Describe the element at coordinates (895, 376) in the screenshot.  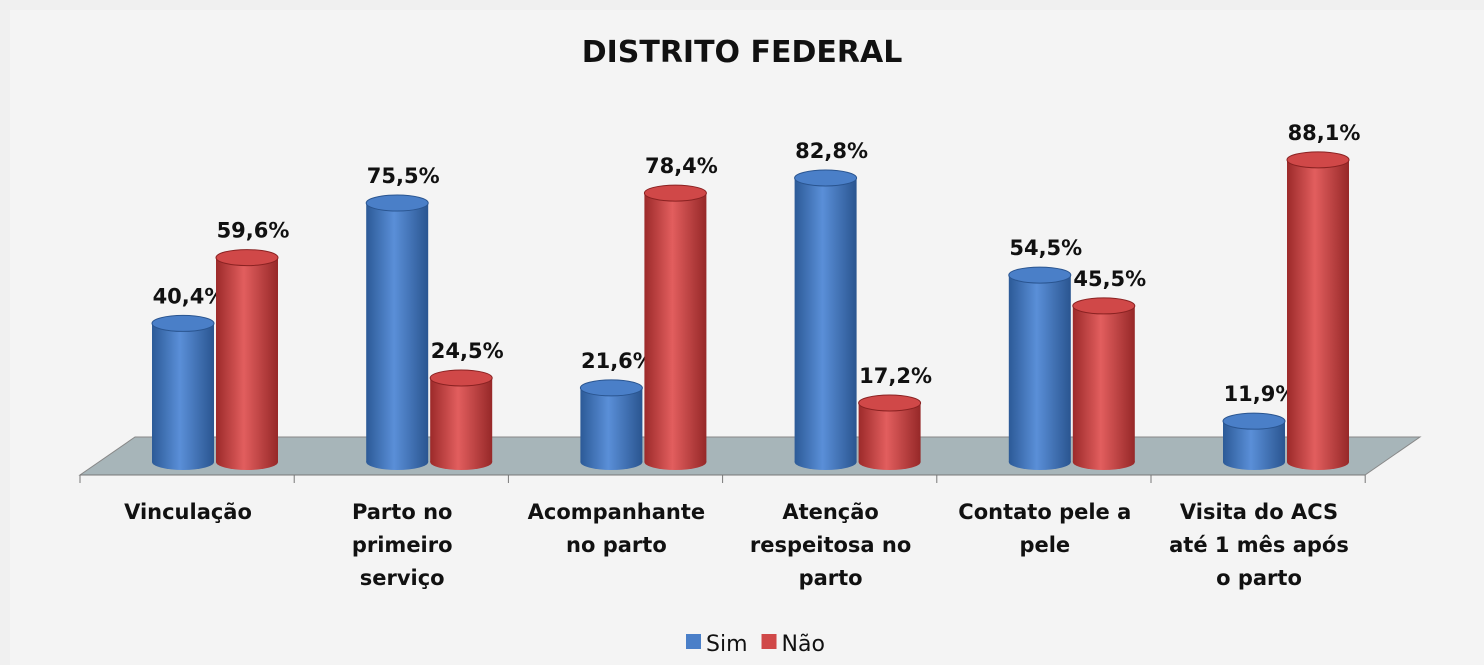
I see `value-label: 17,2%` at that location.